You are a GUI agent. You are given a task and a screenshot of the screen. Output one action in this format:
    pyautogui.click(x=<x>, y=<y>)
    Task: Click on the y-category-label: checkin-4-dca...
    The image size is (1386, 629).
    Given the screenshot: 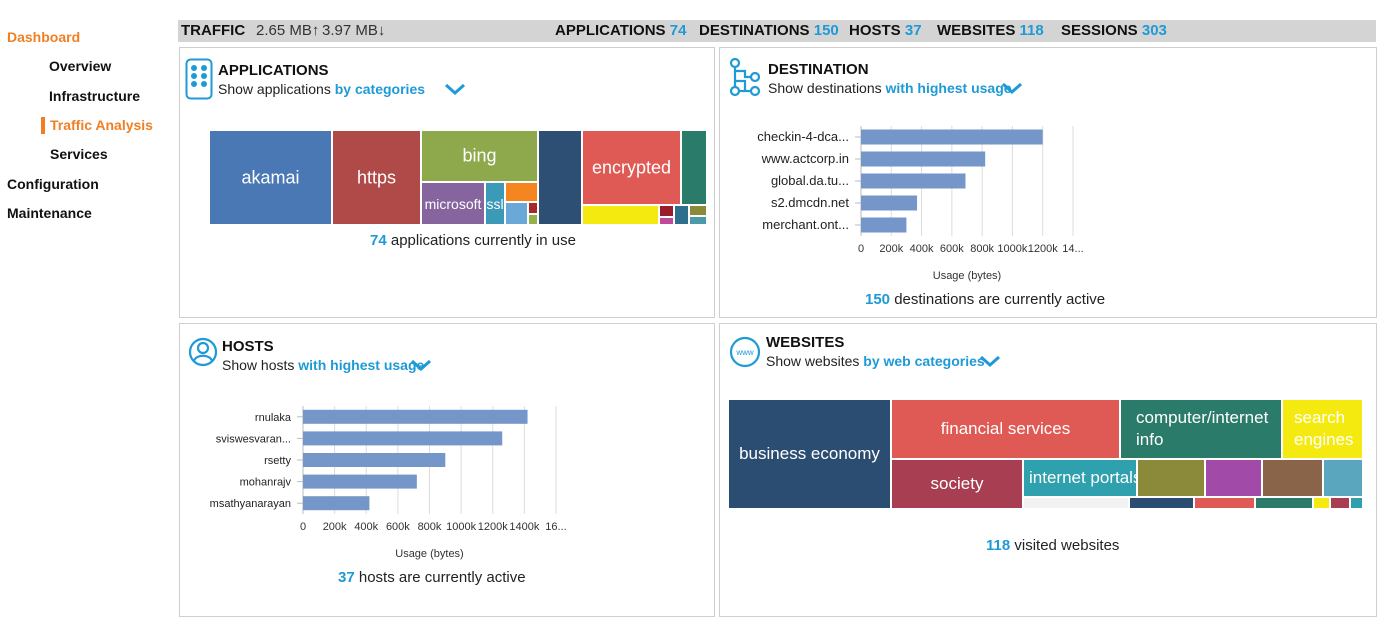 What is the action you would take?
    pyautogui.click(x=803, y=136)
    